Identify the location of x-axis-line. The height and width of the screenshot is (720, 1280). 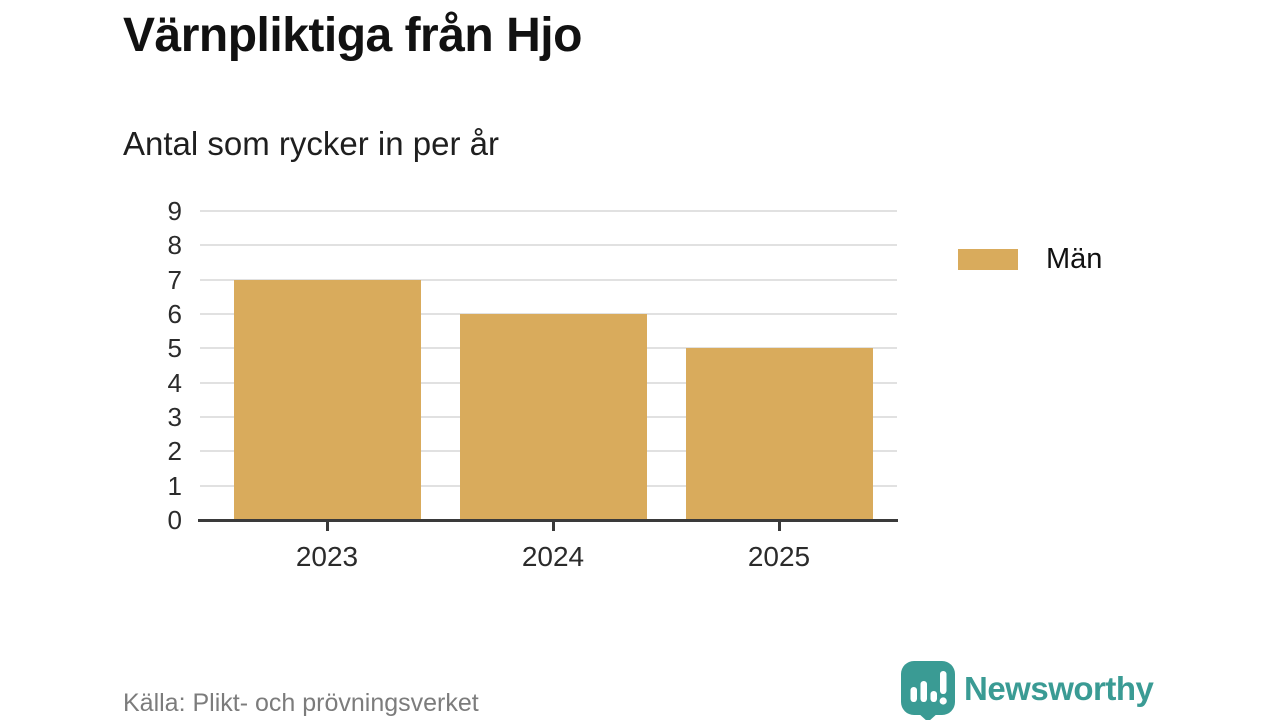
(548, 520).